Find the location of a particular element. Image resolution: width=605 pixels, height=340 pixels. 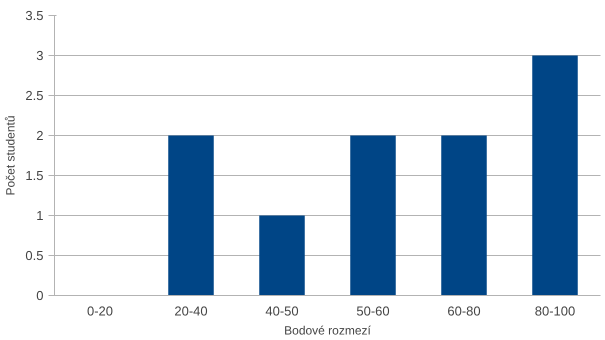

x-tick-label: 0-20 is located at coordinates (100, 311).